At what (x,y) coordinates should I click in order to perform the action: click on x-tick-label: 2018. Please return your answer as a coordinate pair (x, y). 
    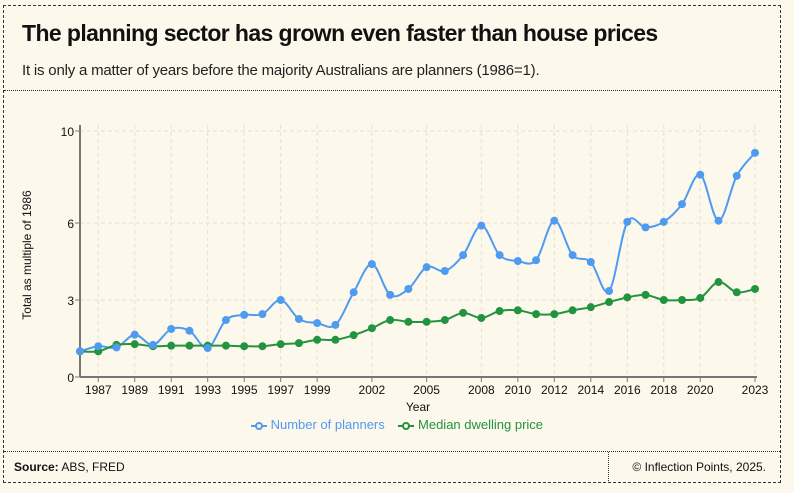
    Looking at the image, I should click on (663, 390).